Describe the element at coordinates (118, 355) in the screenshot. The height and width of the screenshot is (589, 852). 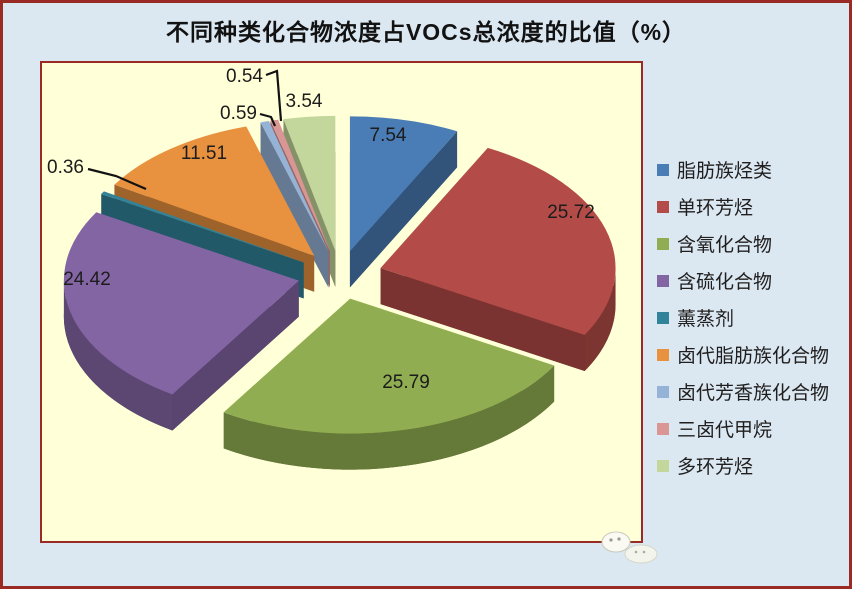
I see `pie-slice-3-rim` at that location.